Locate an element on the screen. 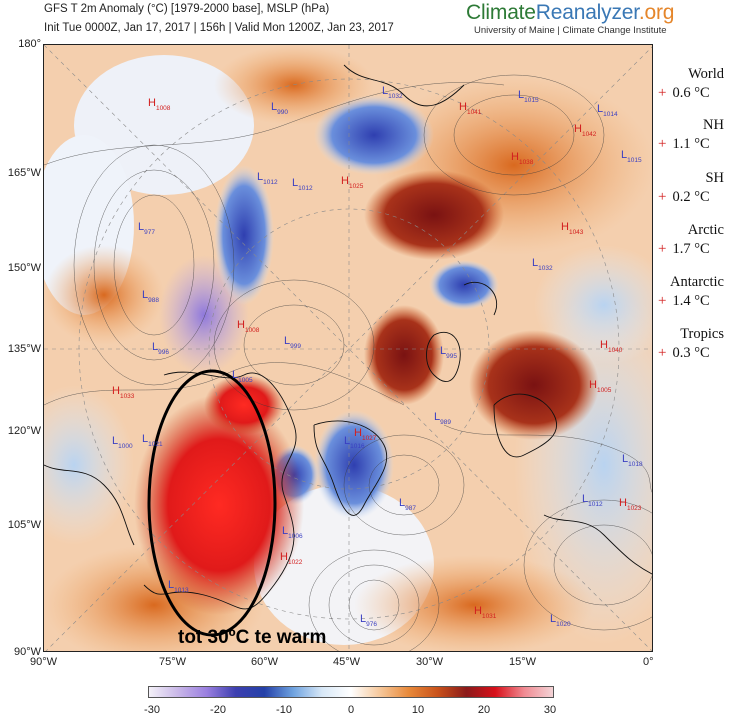 This screenshot has width=732, height=722. pressure-label-high: H1027 is located at coordinates (365, 432).